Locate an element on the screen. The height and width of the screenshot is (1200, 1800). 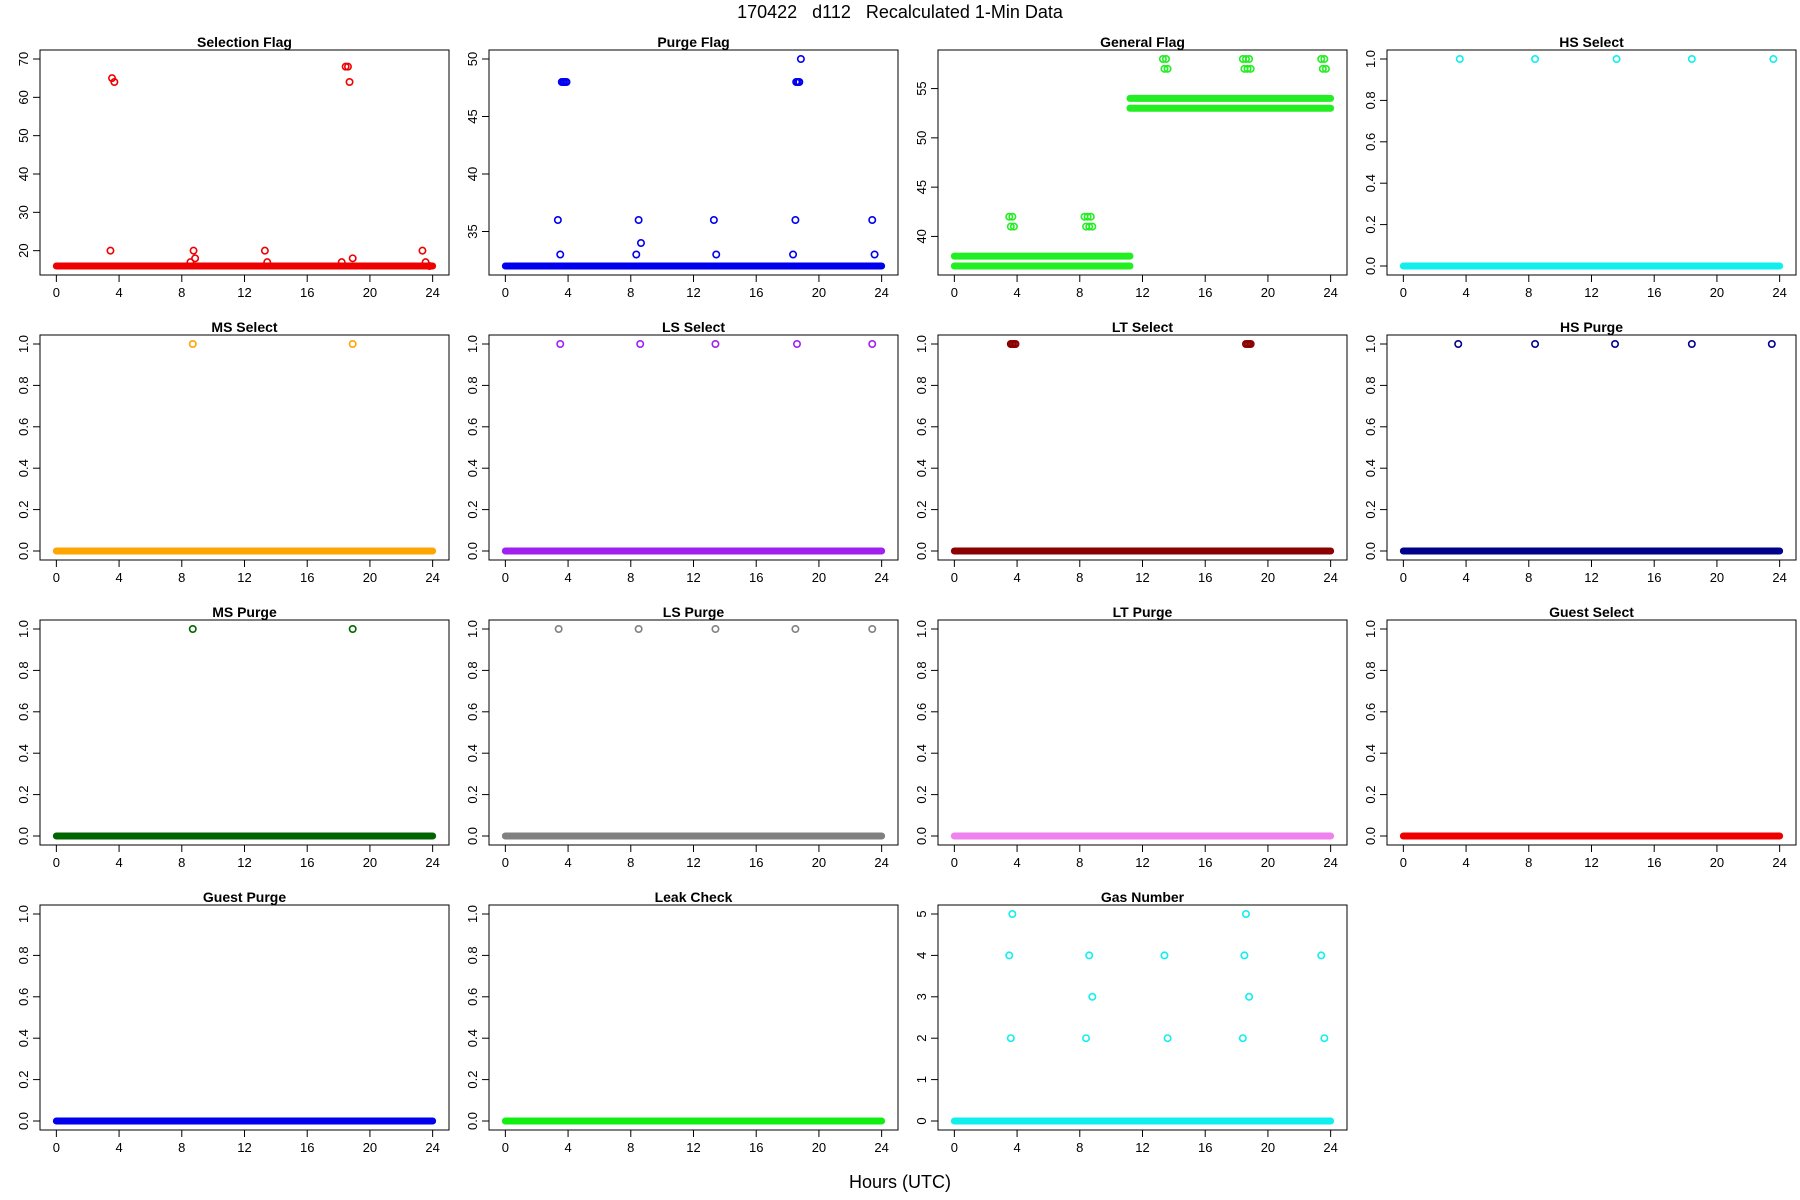
panel-title: LS Select is located at coordinates (693, 327).